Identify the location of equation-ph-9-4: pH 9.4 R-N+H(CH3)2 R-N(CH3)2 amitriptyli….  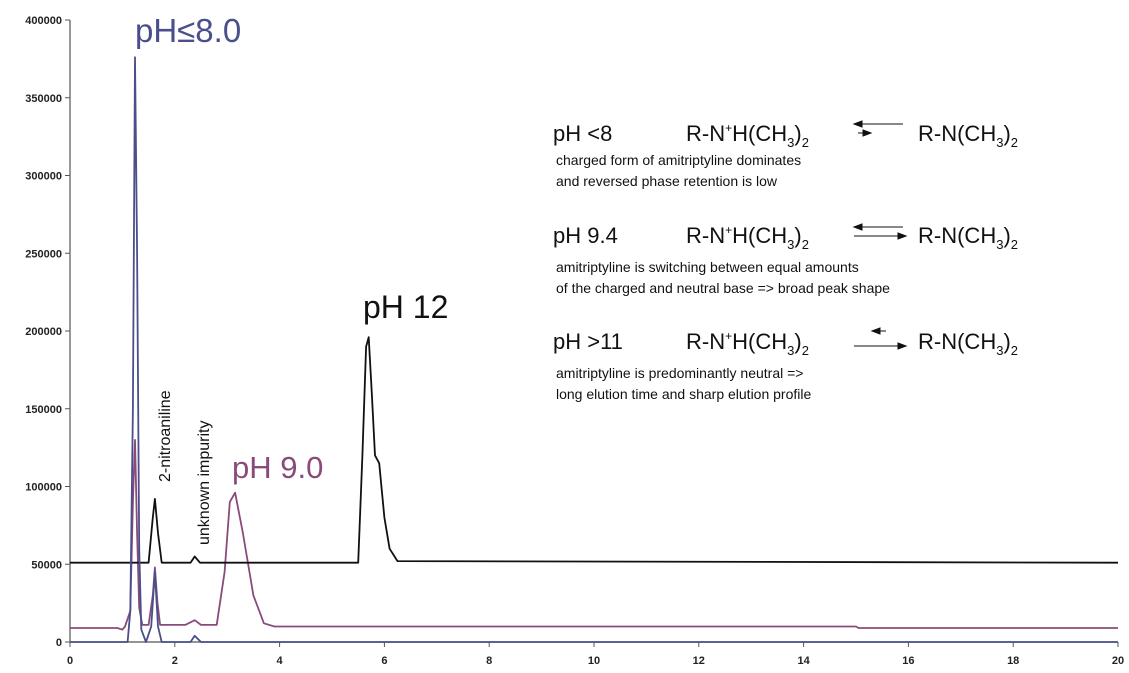
(785, 259).